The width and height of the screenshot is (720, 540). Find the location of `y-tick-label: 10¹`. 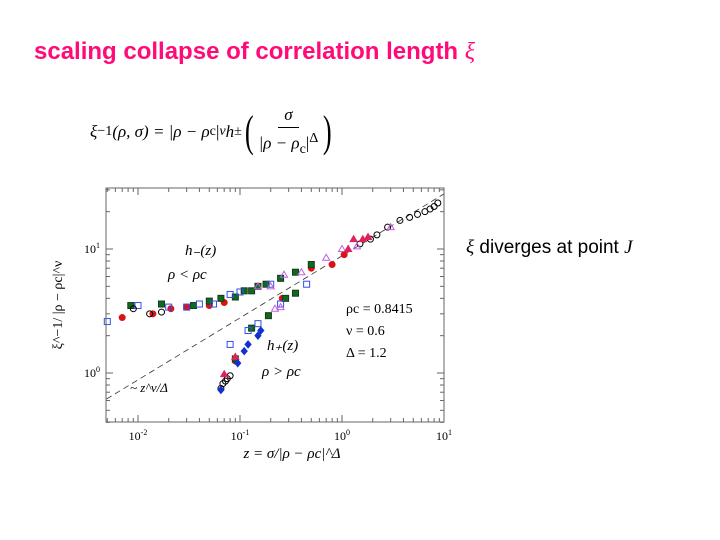

y-tick-label: 10¹ is located at coordinates (92, 248).